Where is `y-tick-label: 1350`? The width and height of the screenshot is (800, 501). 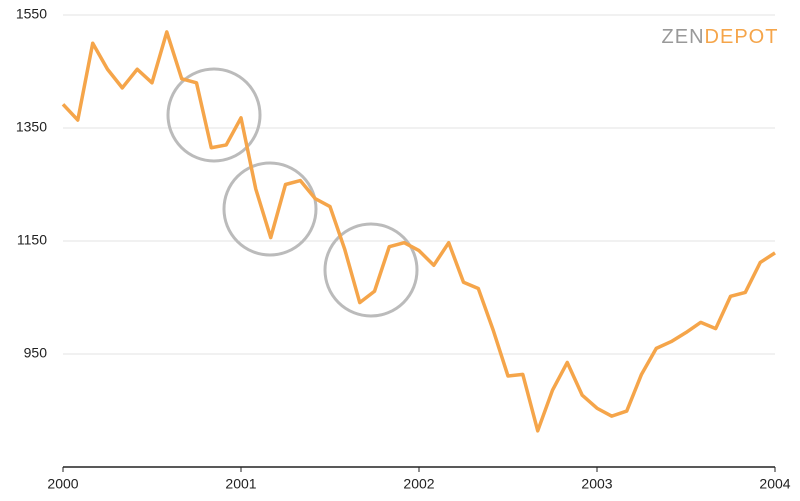
y-tick-label: 1350 is located at coordinates (31, 127).